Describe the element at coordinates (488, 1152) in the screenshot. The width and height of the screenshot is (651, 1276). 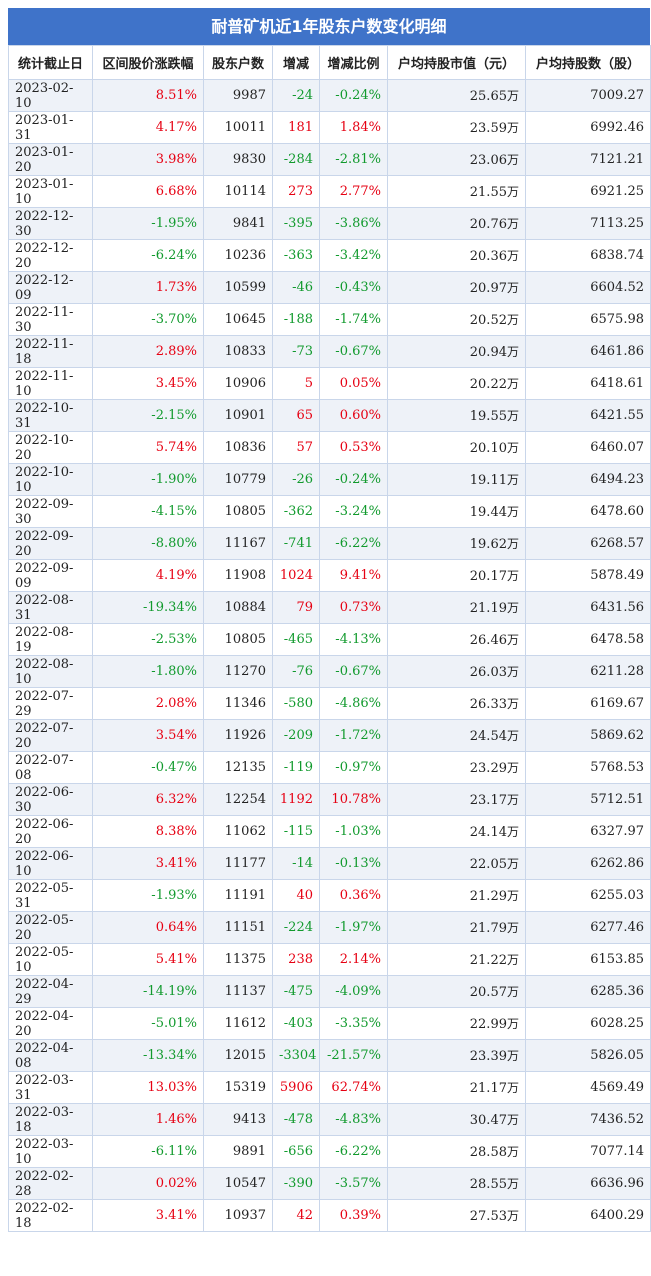
I see `avg-value-number: 28.58` at that location.